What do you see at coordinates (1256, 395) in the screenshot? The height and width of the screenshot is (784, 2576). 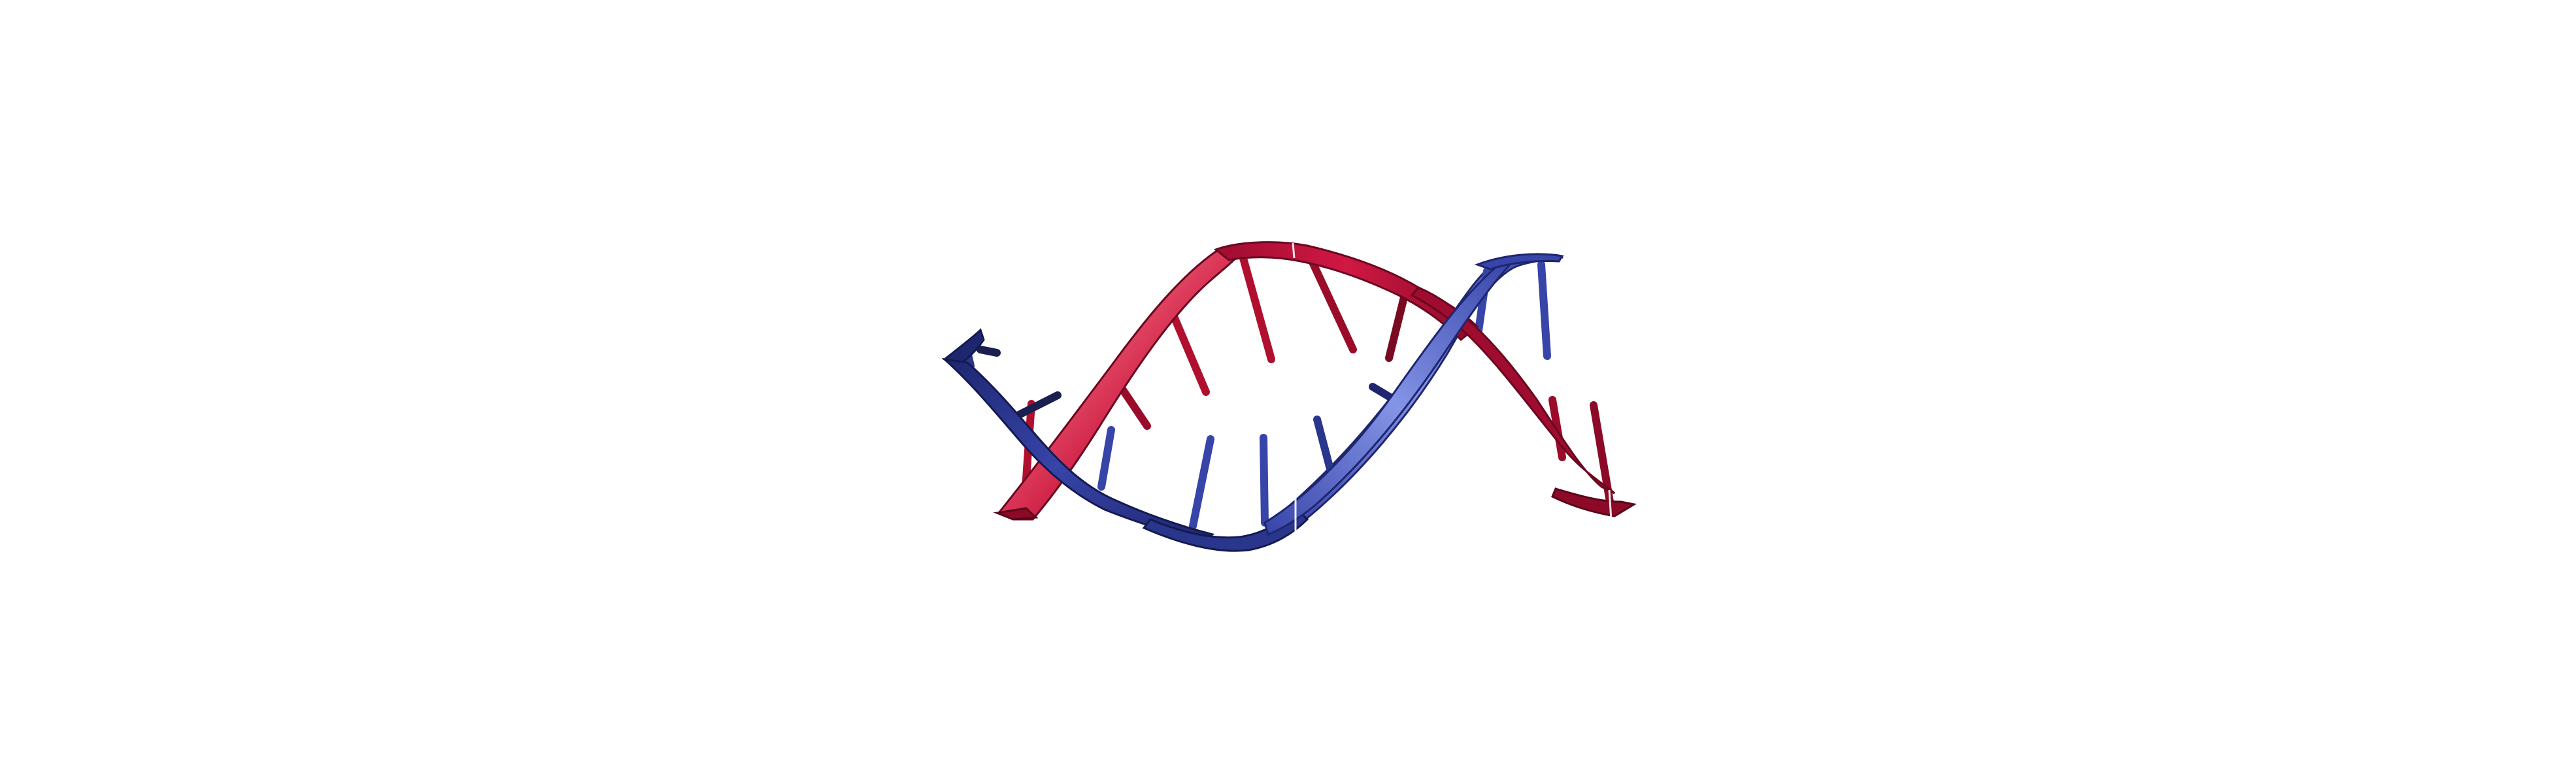 I see `strand-b-bases` at bounding box center [1256, 395].